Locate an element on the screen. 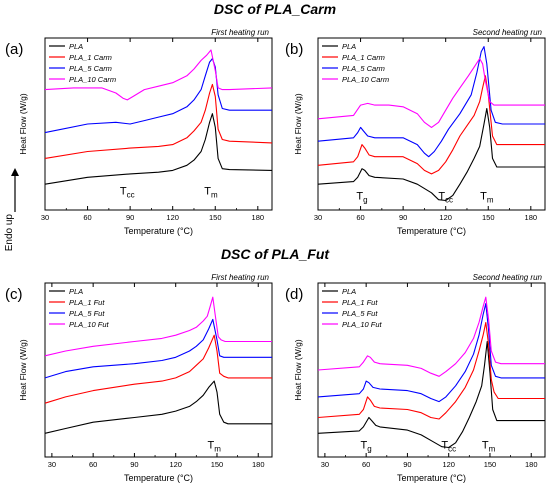  endo-up-arrowhead-icon is located at coordinates (15, 172).